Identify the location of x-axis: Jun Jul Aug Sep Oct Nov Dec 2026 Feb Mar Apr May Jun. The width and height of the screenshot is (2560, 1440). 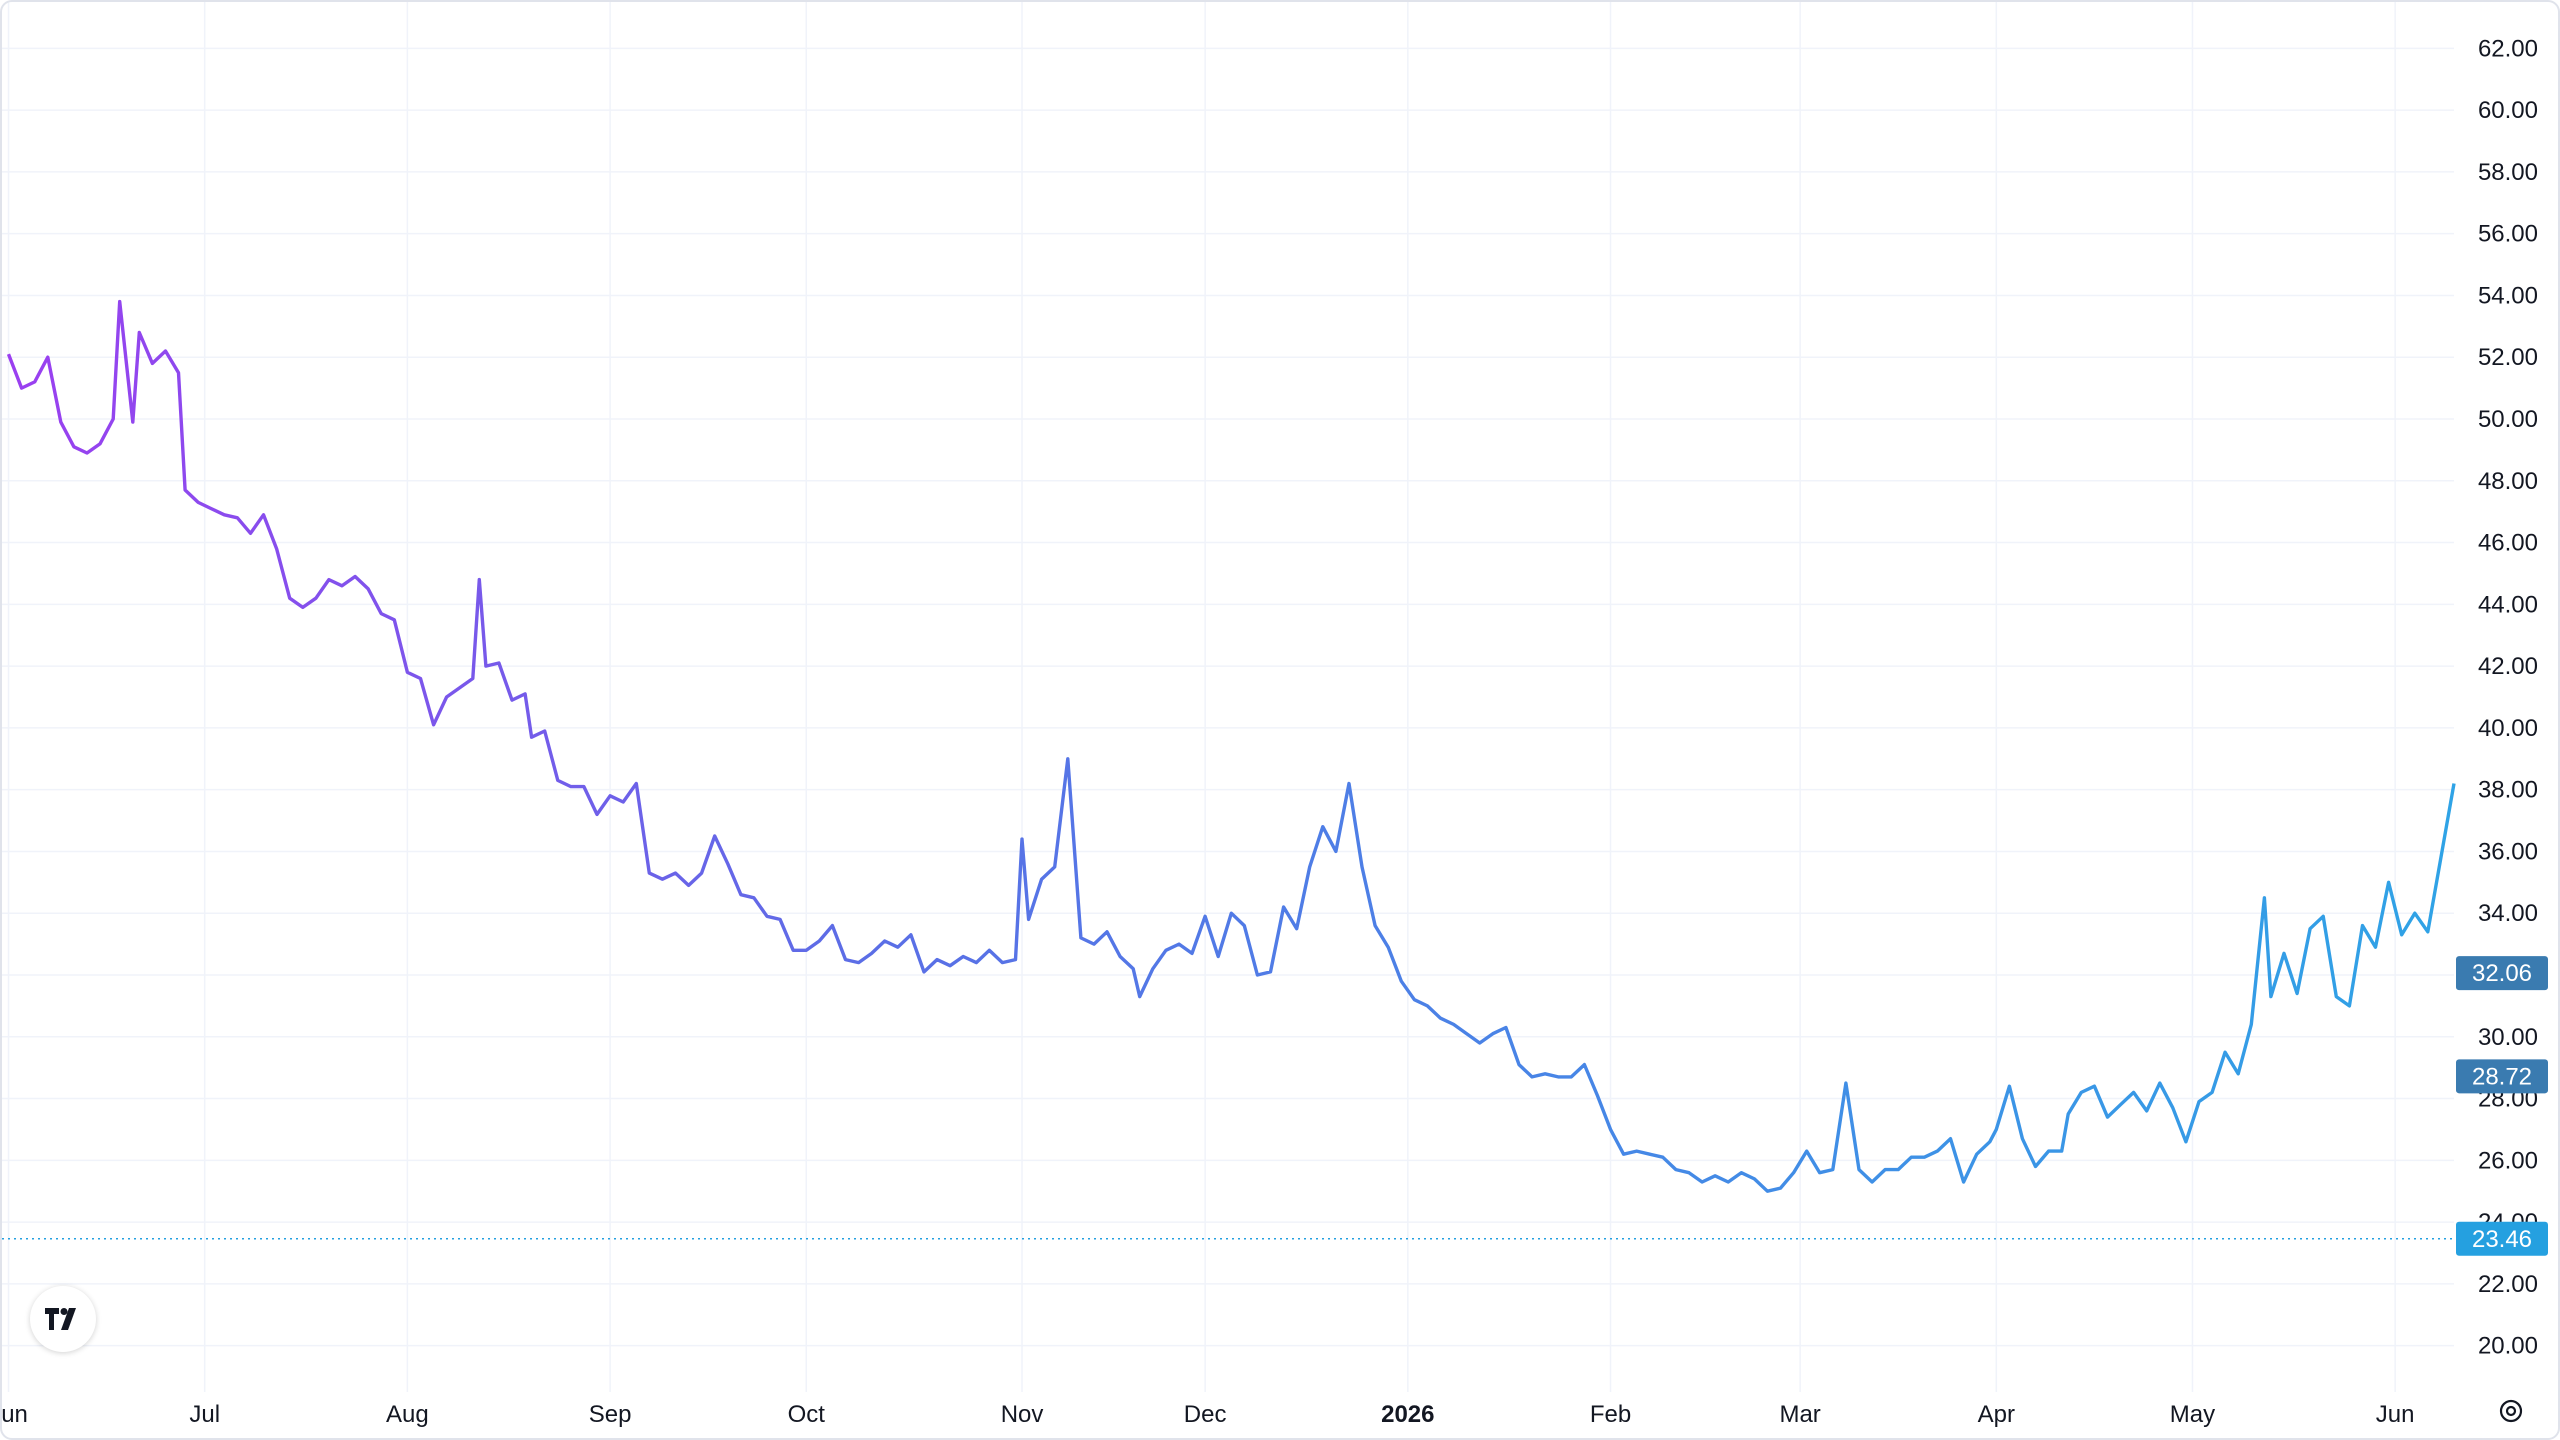
(1208, 1414).